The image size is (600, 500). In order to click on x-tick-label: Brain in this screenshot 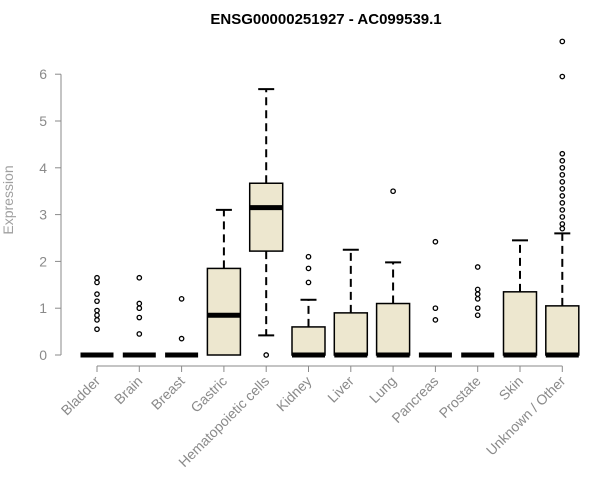, I will do `click(128, 390)`.